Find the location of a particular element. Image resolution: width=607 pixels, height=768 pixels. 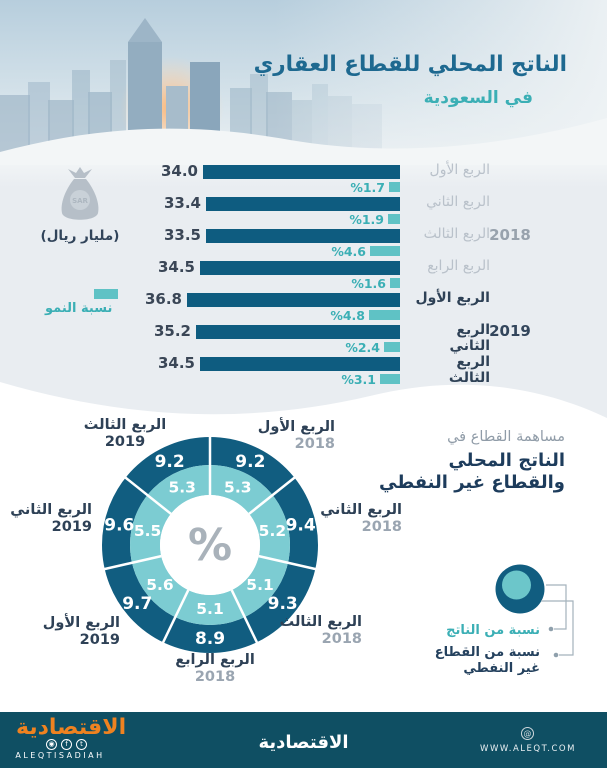

unit-label: (مليار ريال) is located at coordinates (80, 236).